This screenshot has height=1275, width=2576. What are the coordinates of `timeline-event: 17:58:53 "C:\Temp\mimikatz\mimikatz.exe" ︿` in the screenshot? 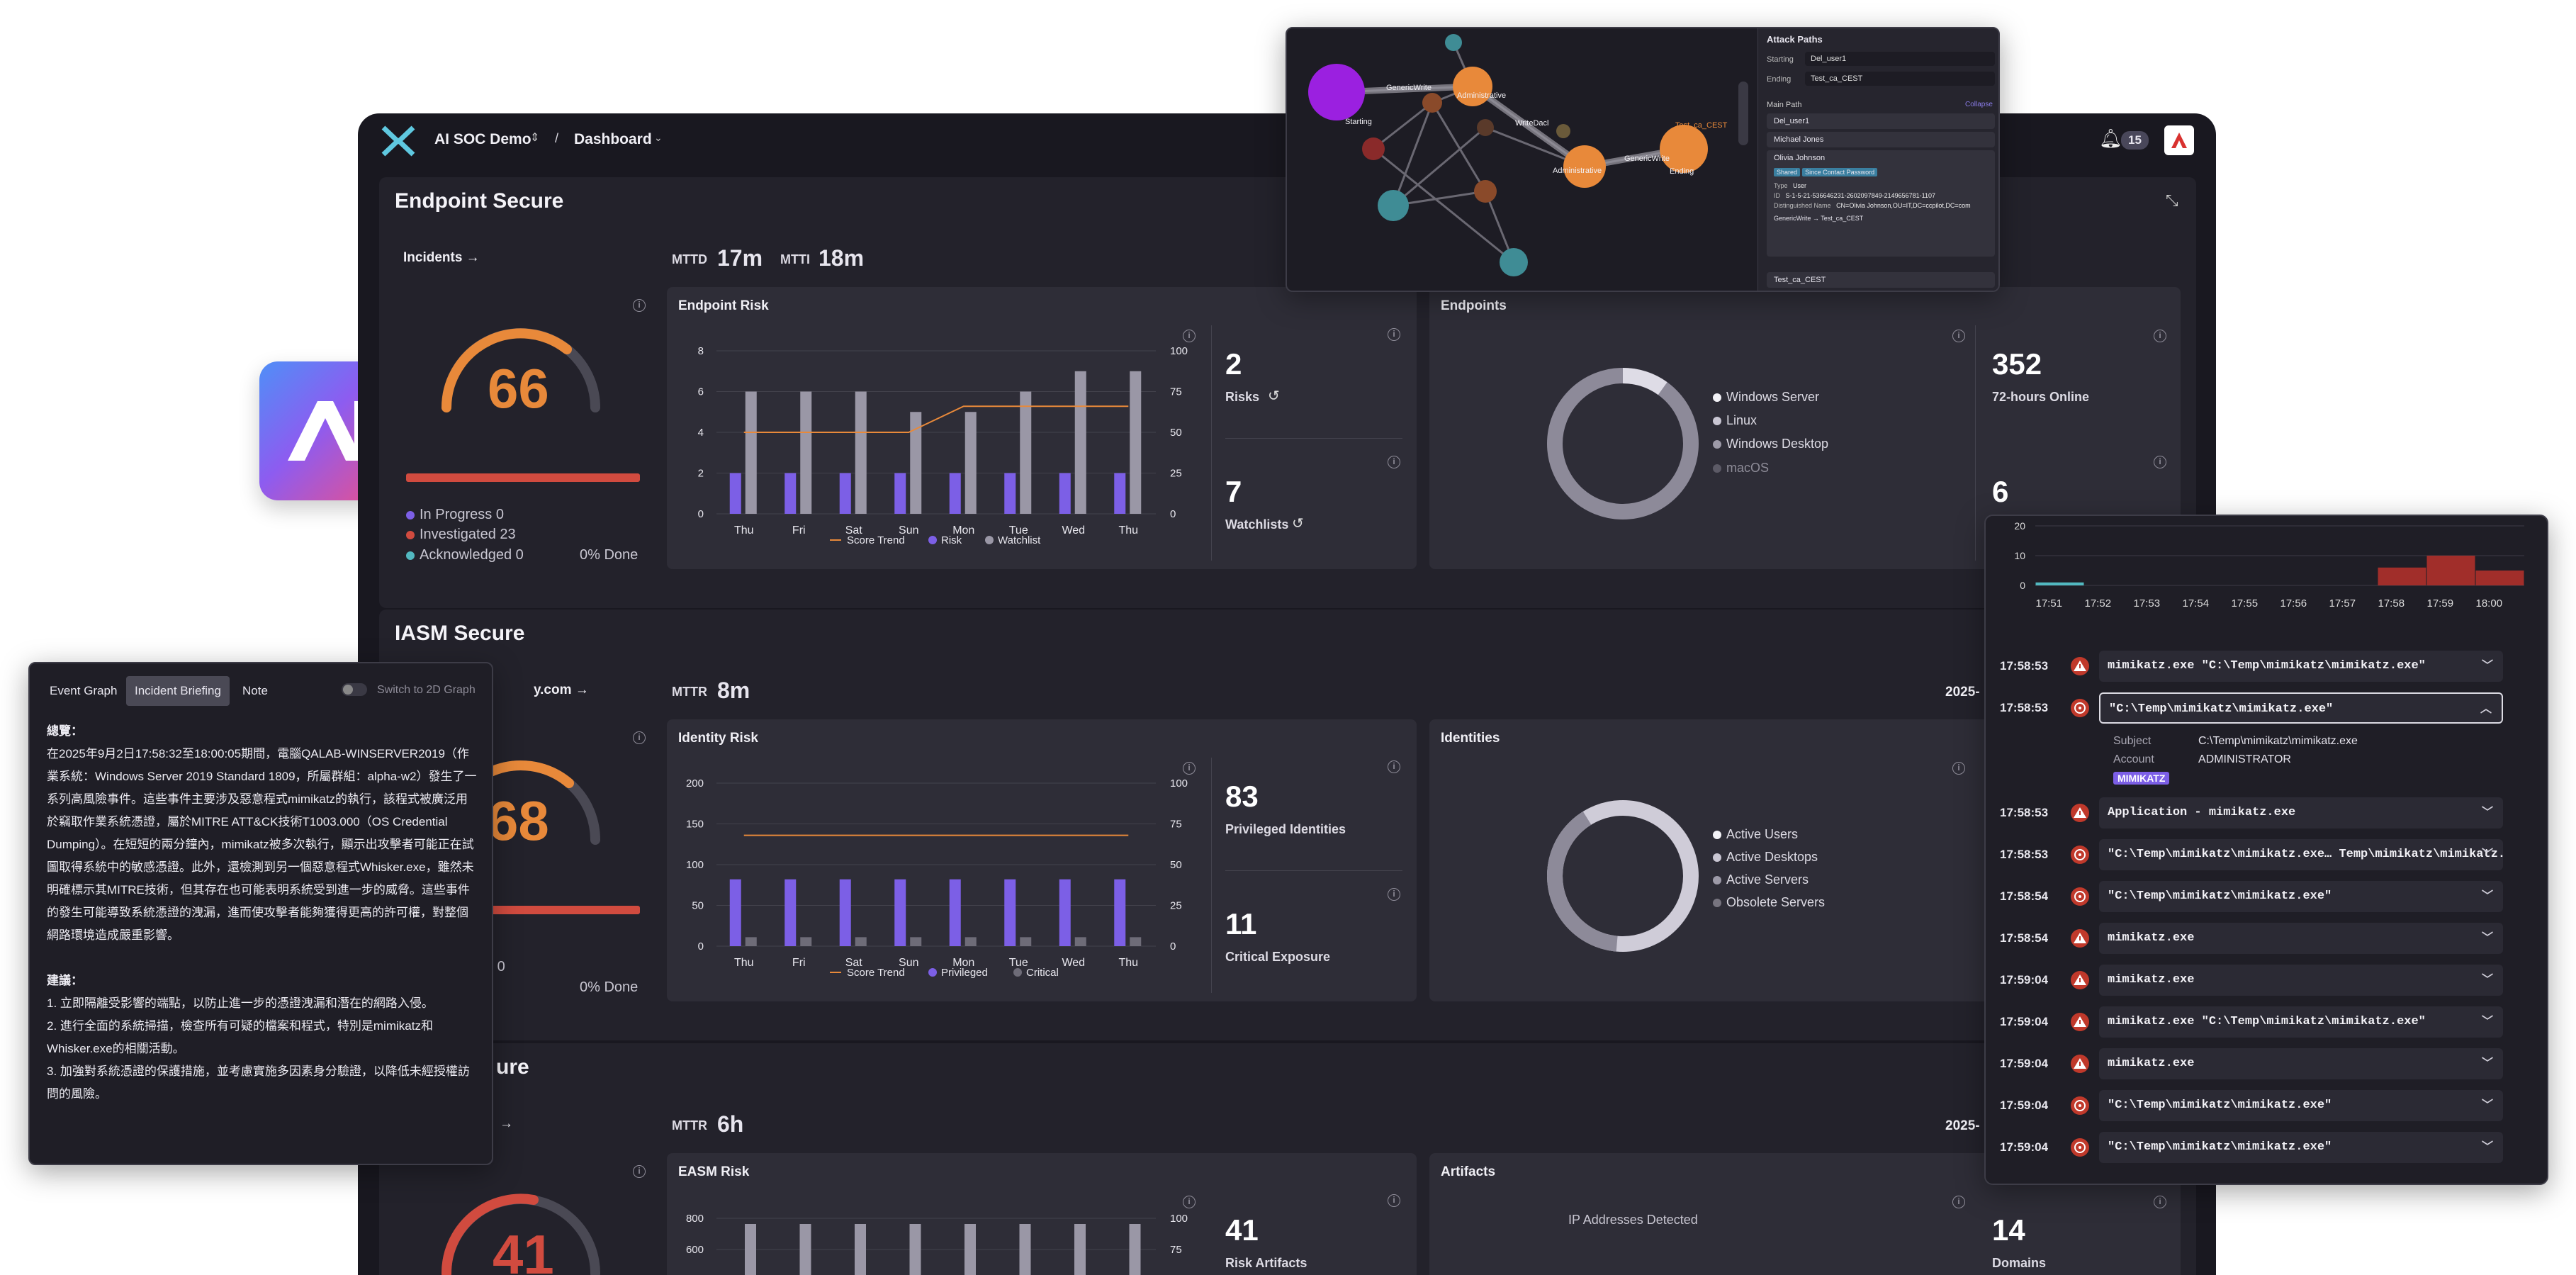 It's located at (2251, 708).